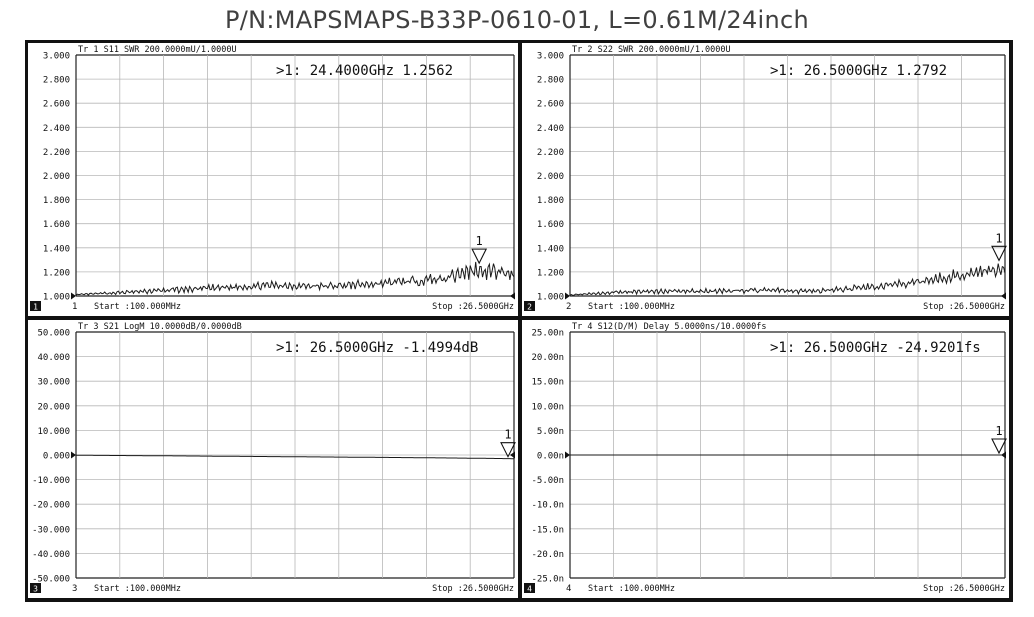 The height and width of the screenshot is (617, 1034). Describe the element at coordinates (550, 432) in the screenshot. I see `y-tick-label: 5.00n` at that location.